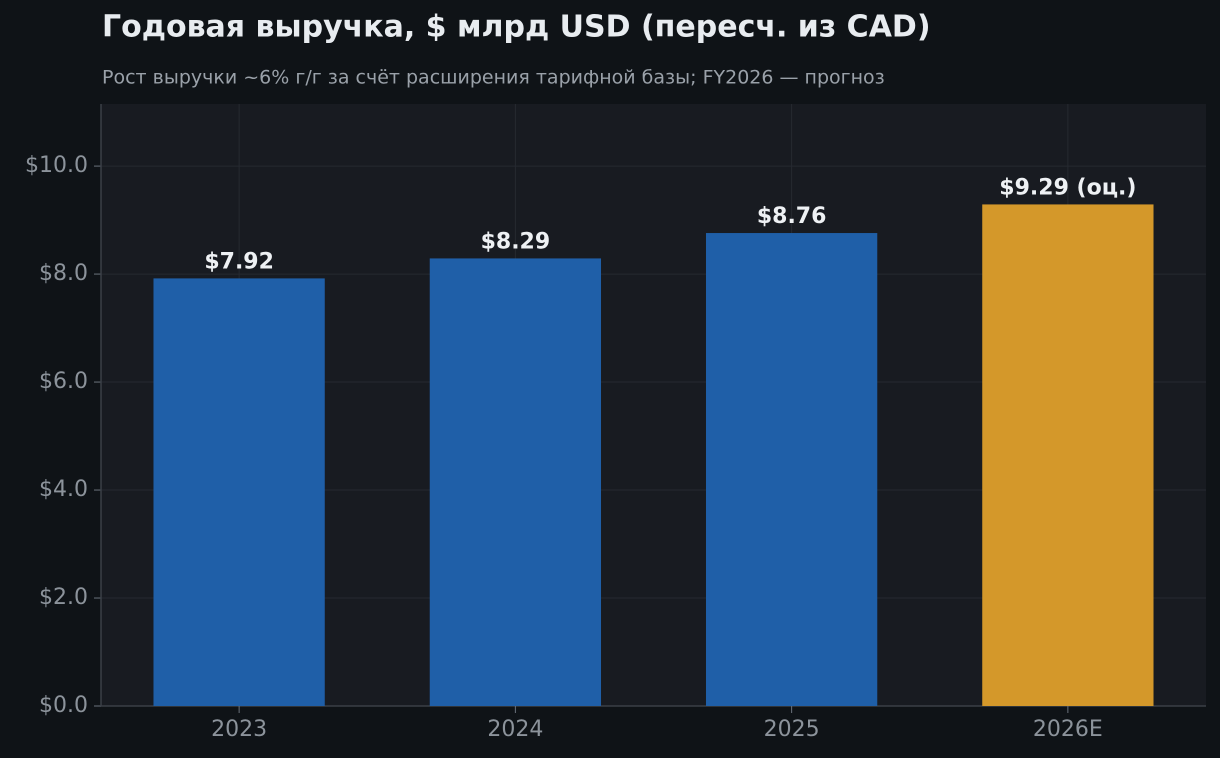 Image resolution: width=1220 pixels, height=758 pixels. What do you see at coordinates (63, 705) in the screenshot?
I see `y-tick-label: $0.0` at bounding box center [63, 705].